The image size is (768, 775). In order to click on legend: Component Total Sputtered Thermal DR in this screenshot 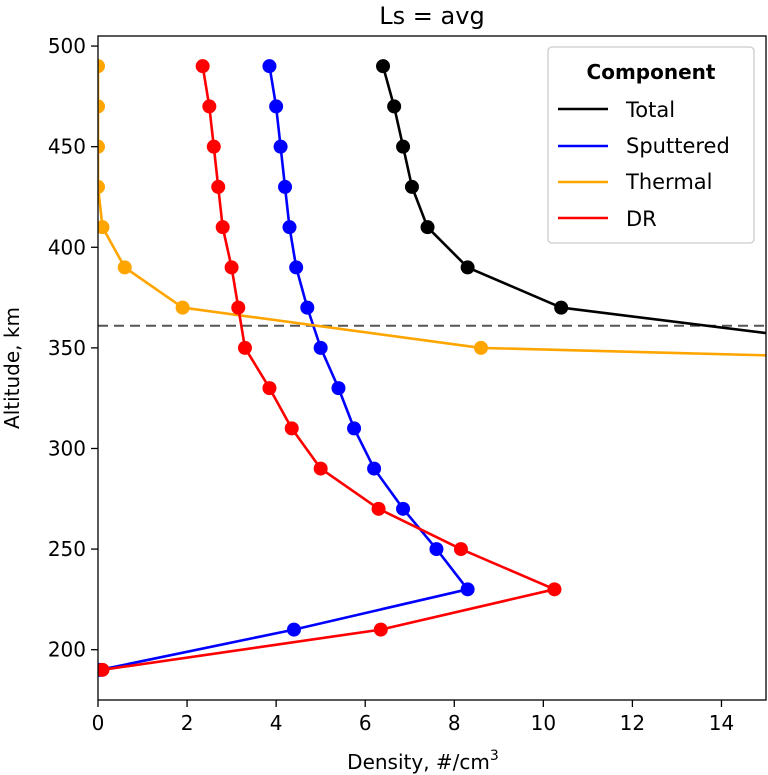, I will do `click(651, 145)`.